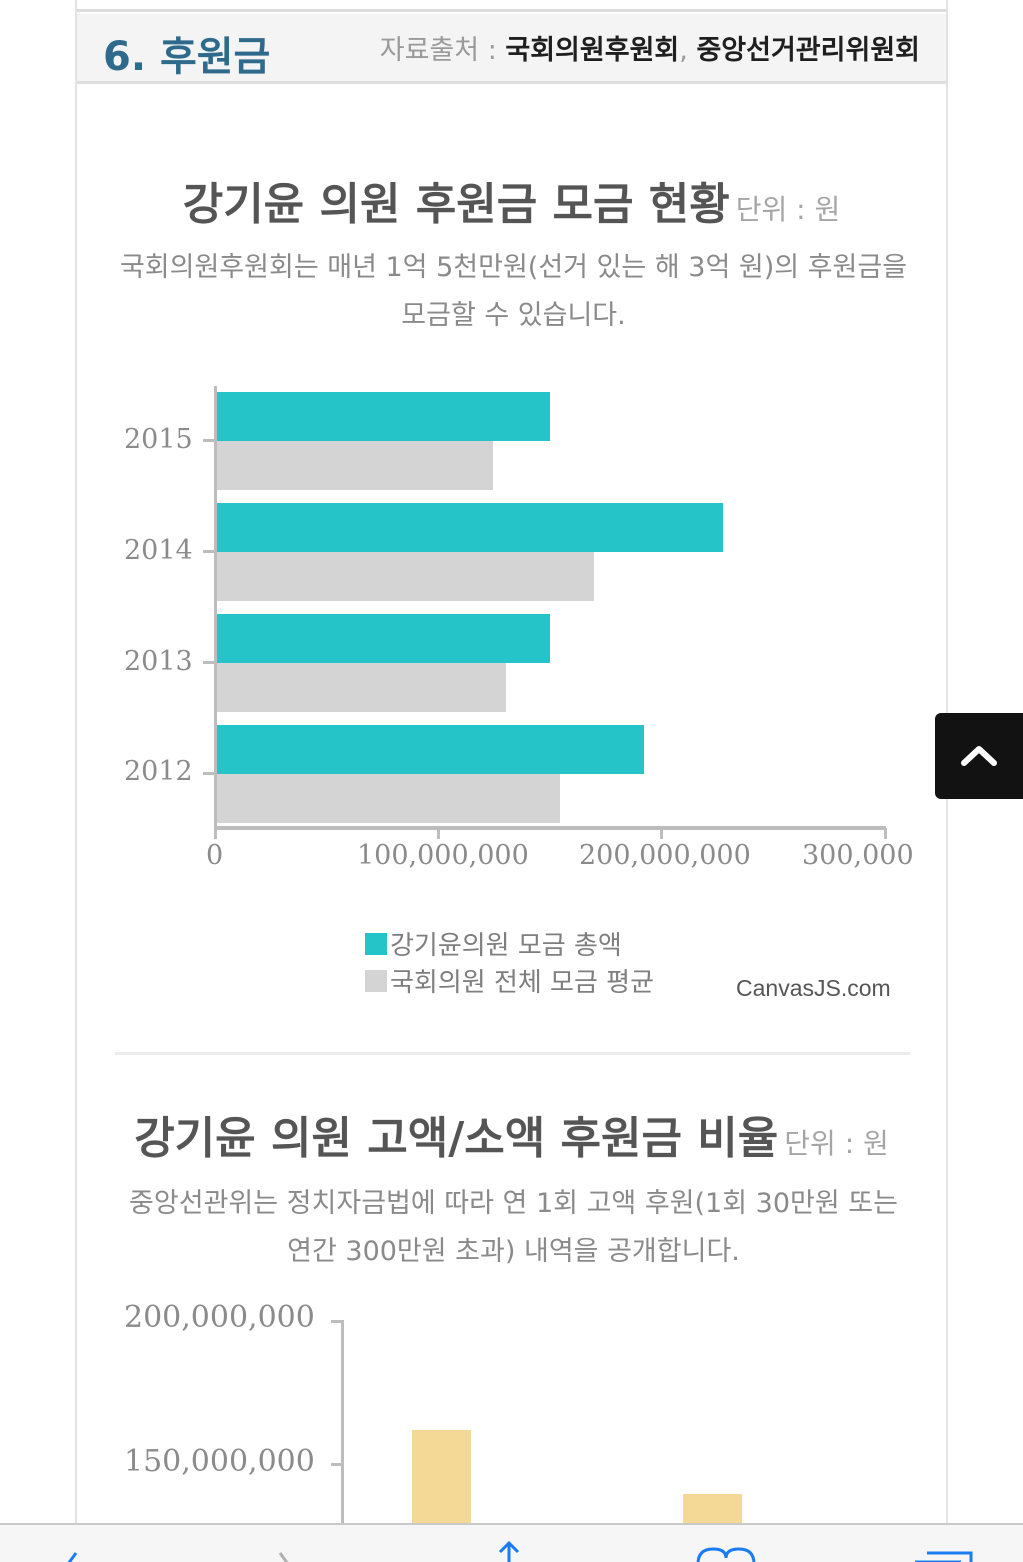  What do you see at coordinates (512, 1053) in the screenshot?
I see `section-divider` at bounding box center [512, 1053].